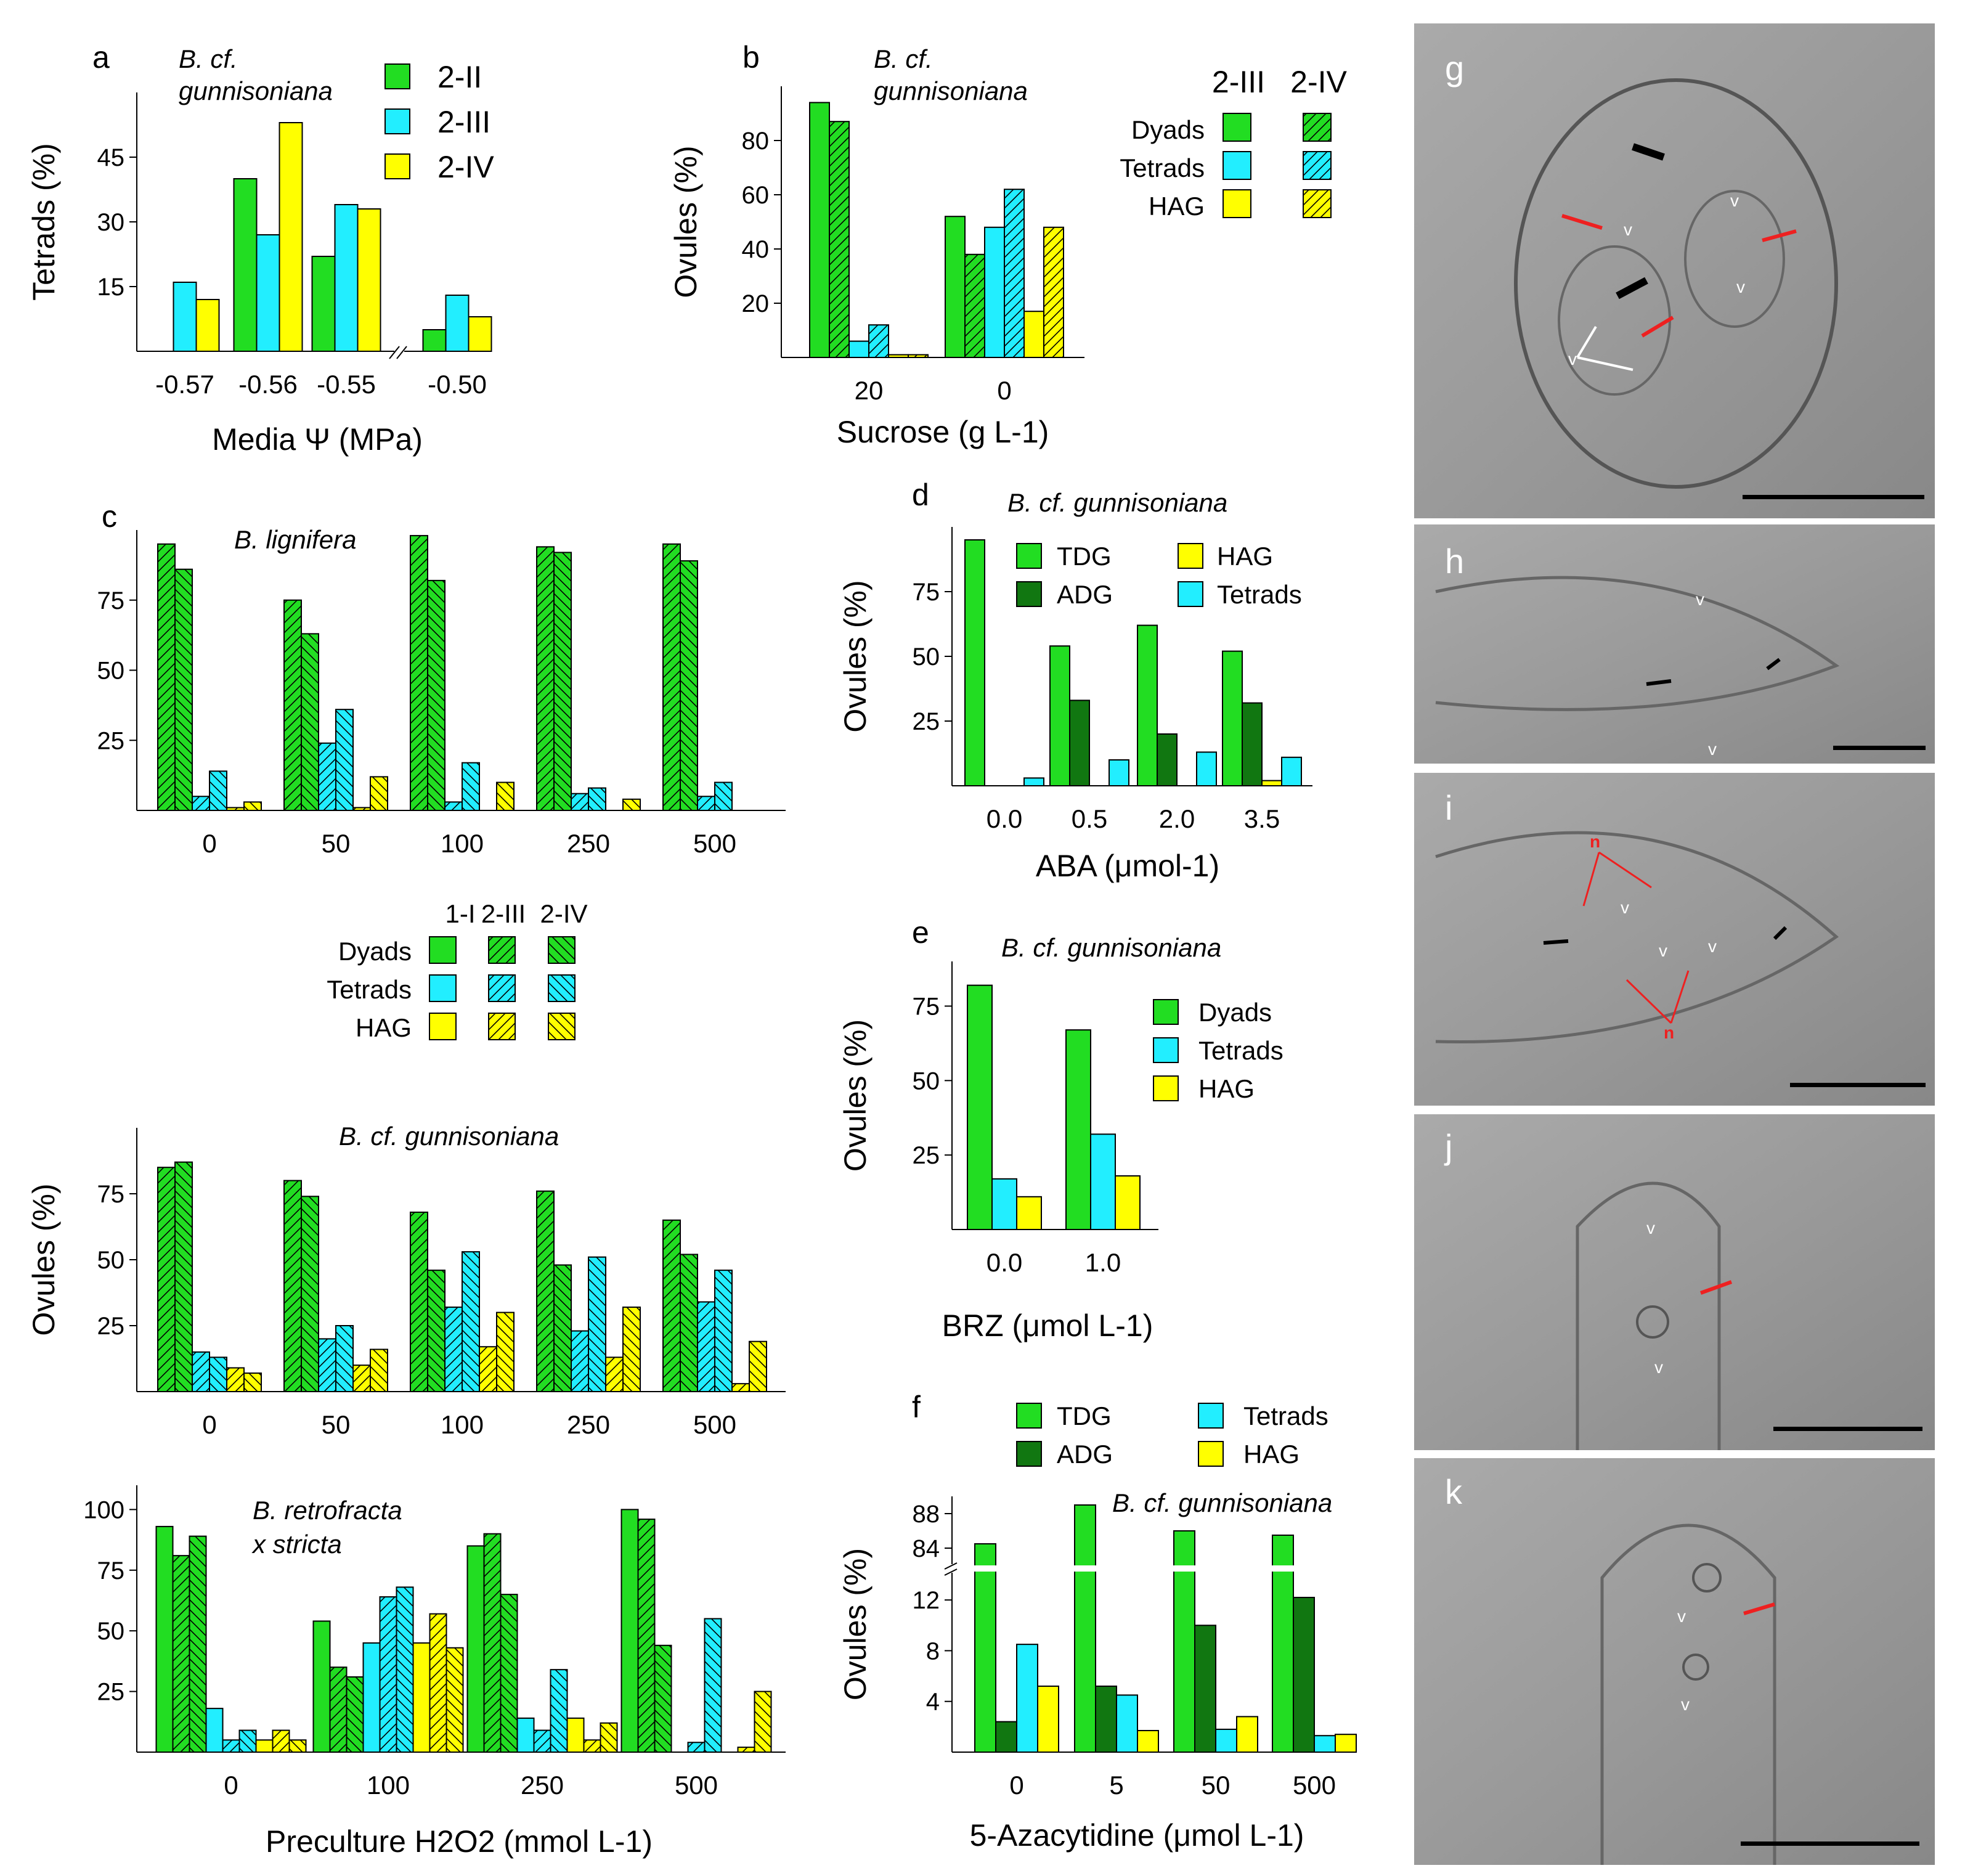  I want to click on y-tick-label-f: 4, so click(933, 1702).